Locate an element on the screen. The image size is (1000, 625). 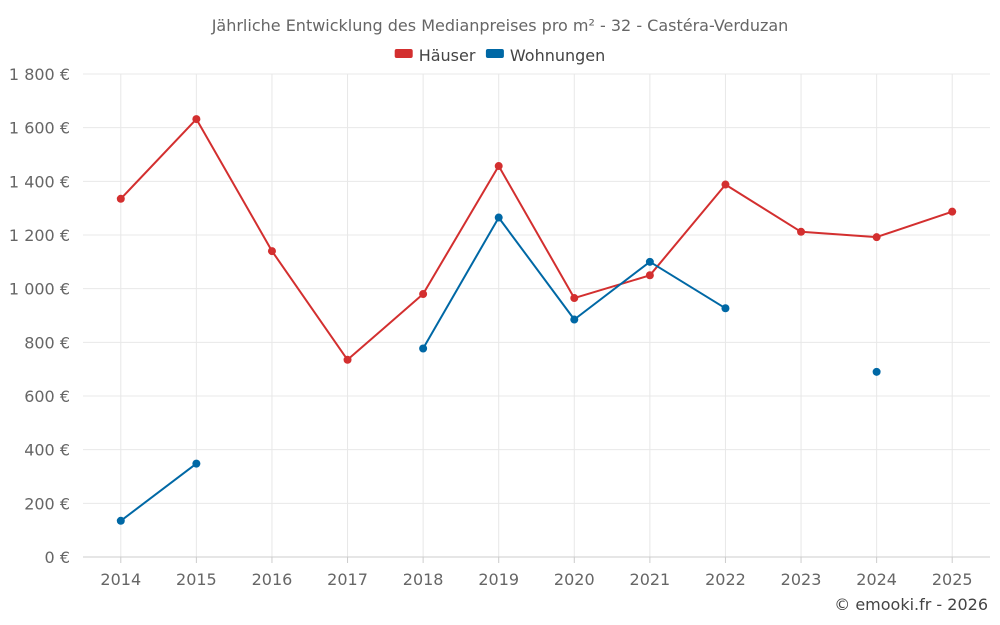
x-tick-label: 2019 is located at coordinates (498, 579).